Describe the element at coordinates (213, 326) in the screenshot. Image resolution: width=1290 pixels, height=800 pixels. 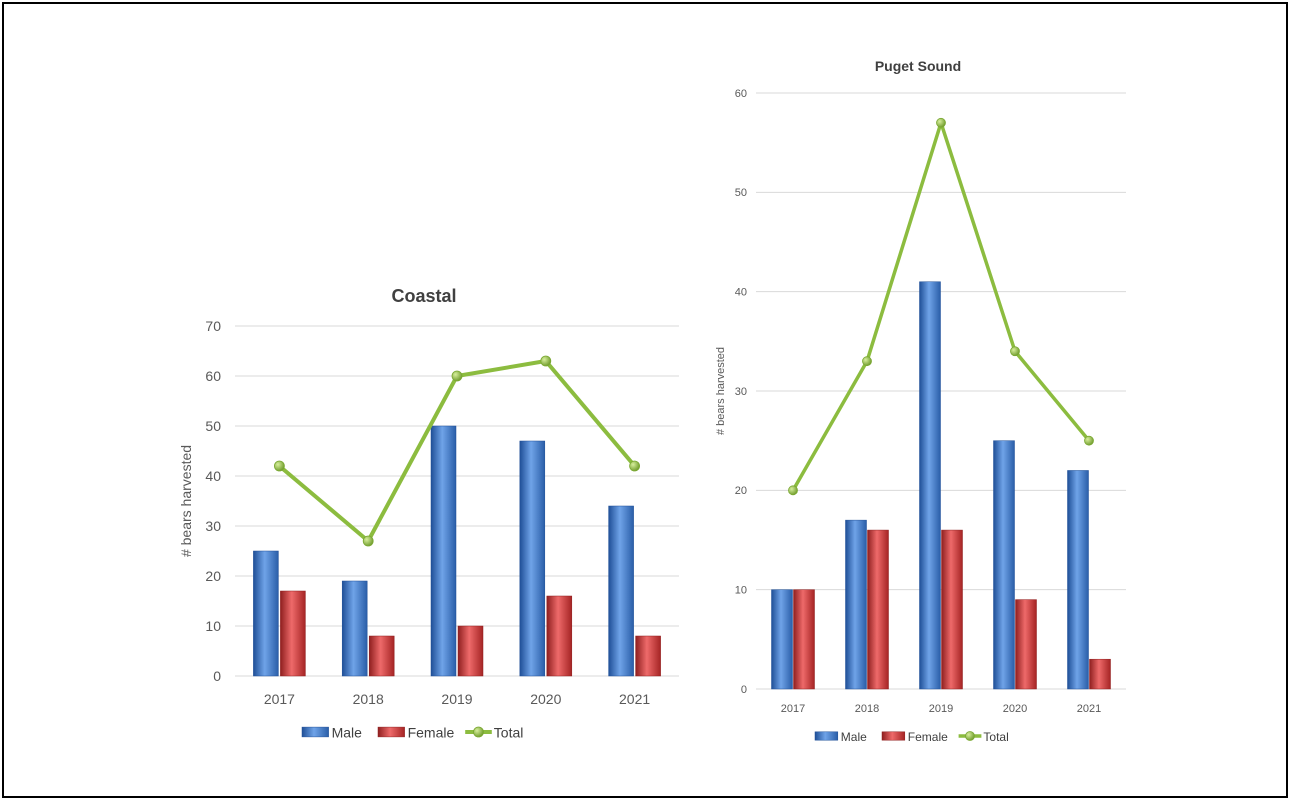
I see `y-tick-label: 70` at that location.